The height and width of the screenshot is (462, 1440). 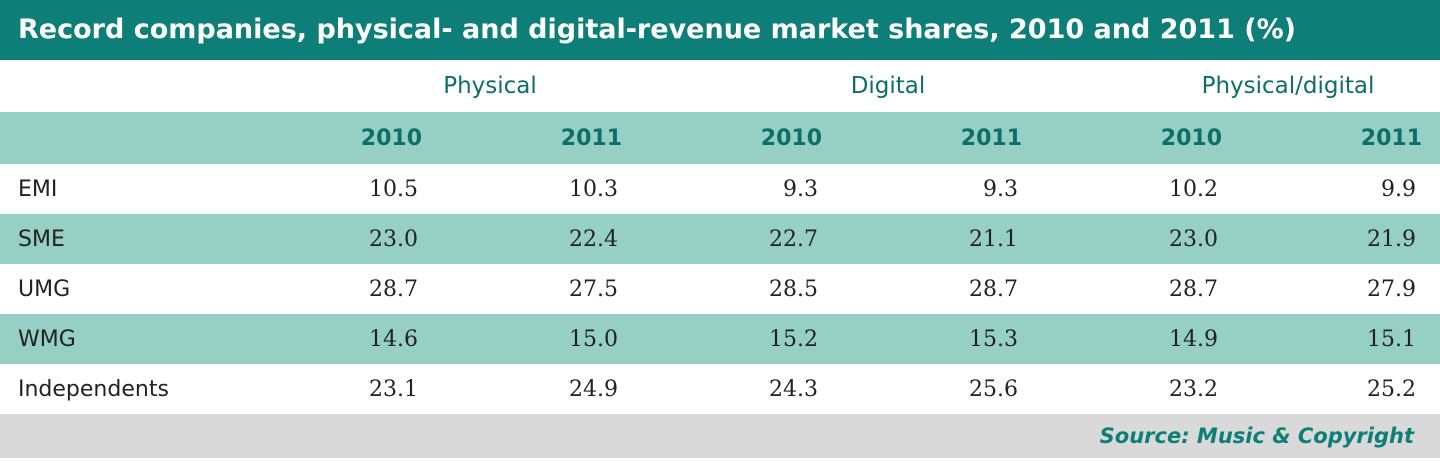 I want to click on table-cell: 21.9, so click(x=1391, y=239).